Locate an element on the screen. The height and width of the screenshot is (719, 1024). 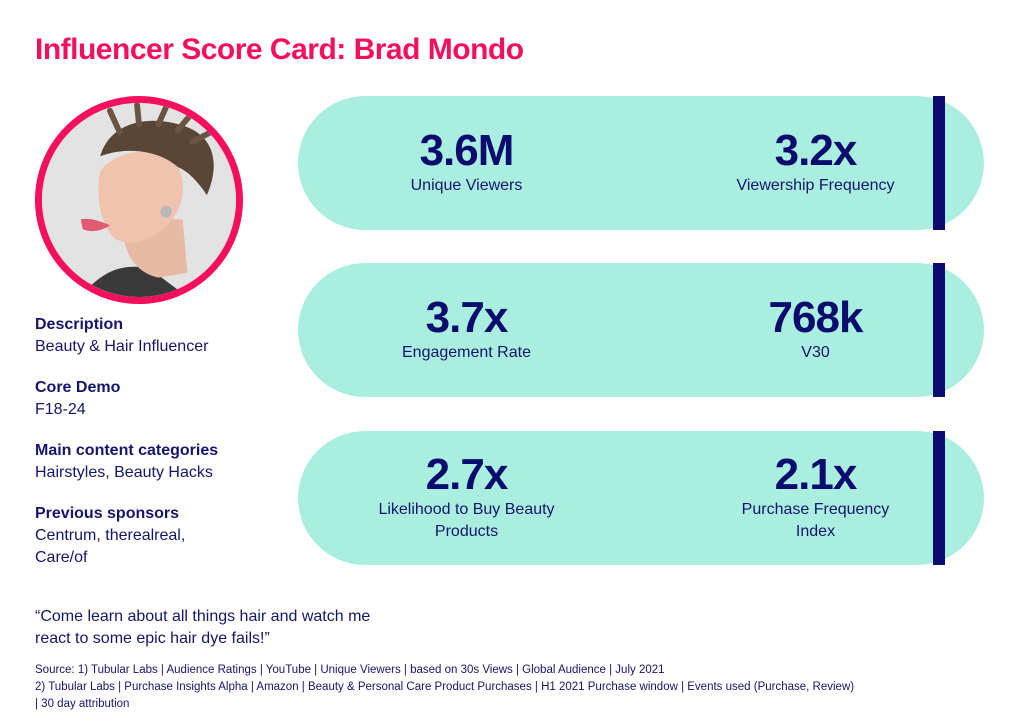
avatar is located at coordinates (139, 200).